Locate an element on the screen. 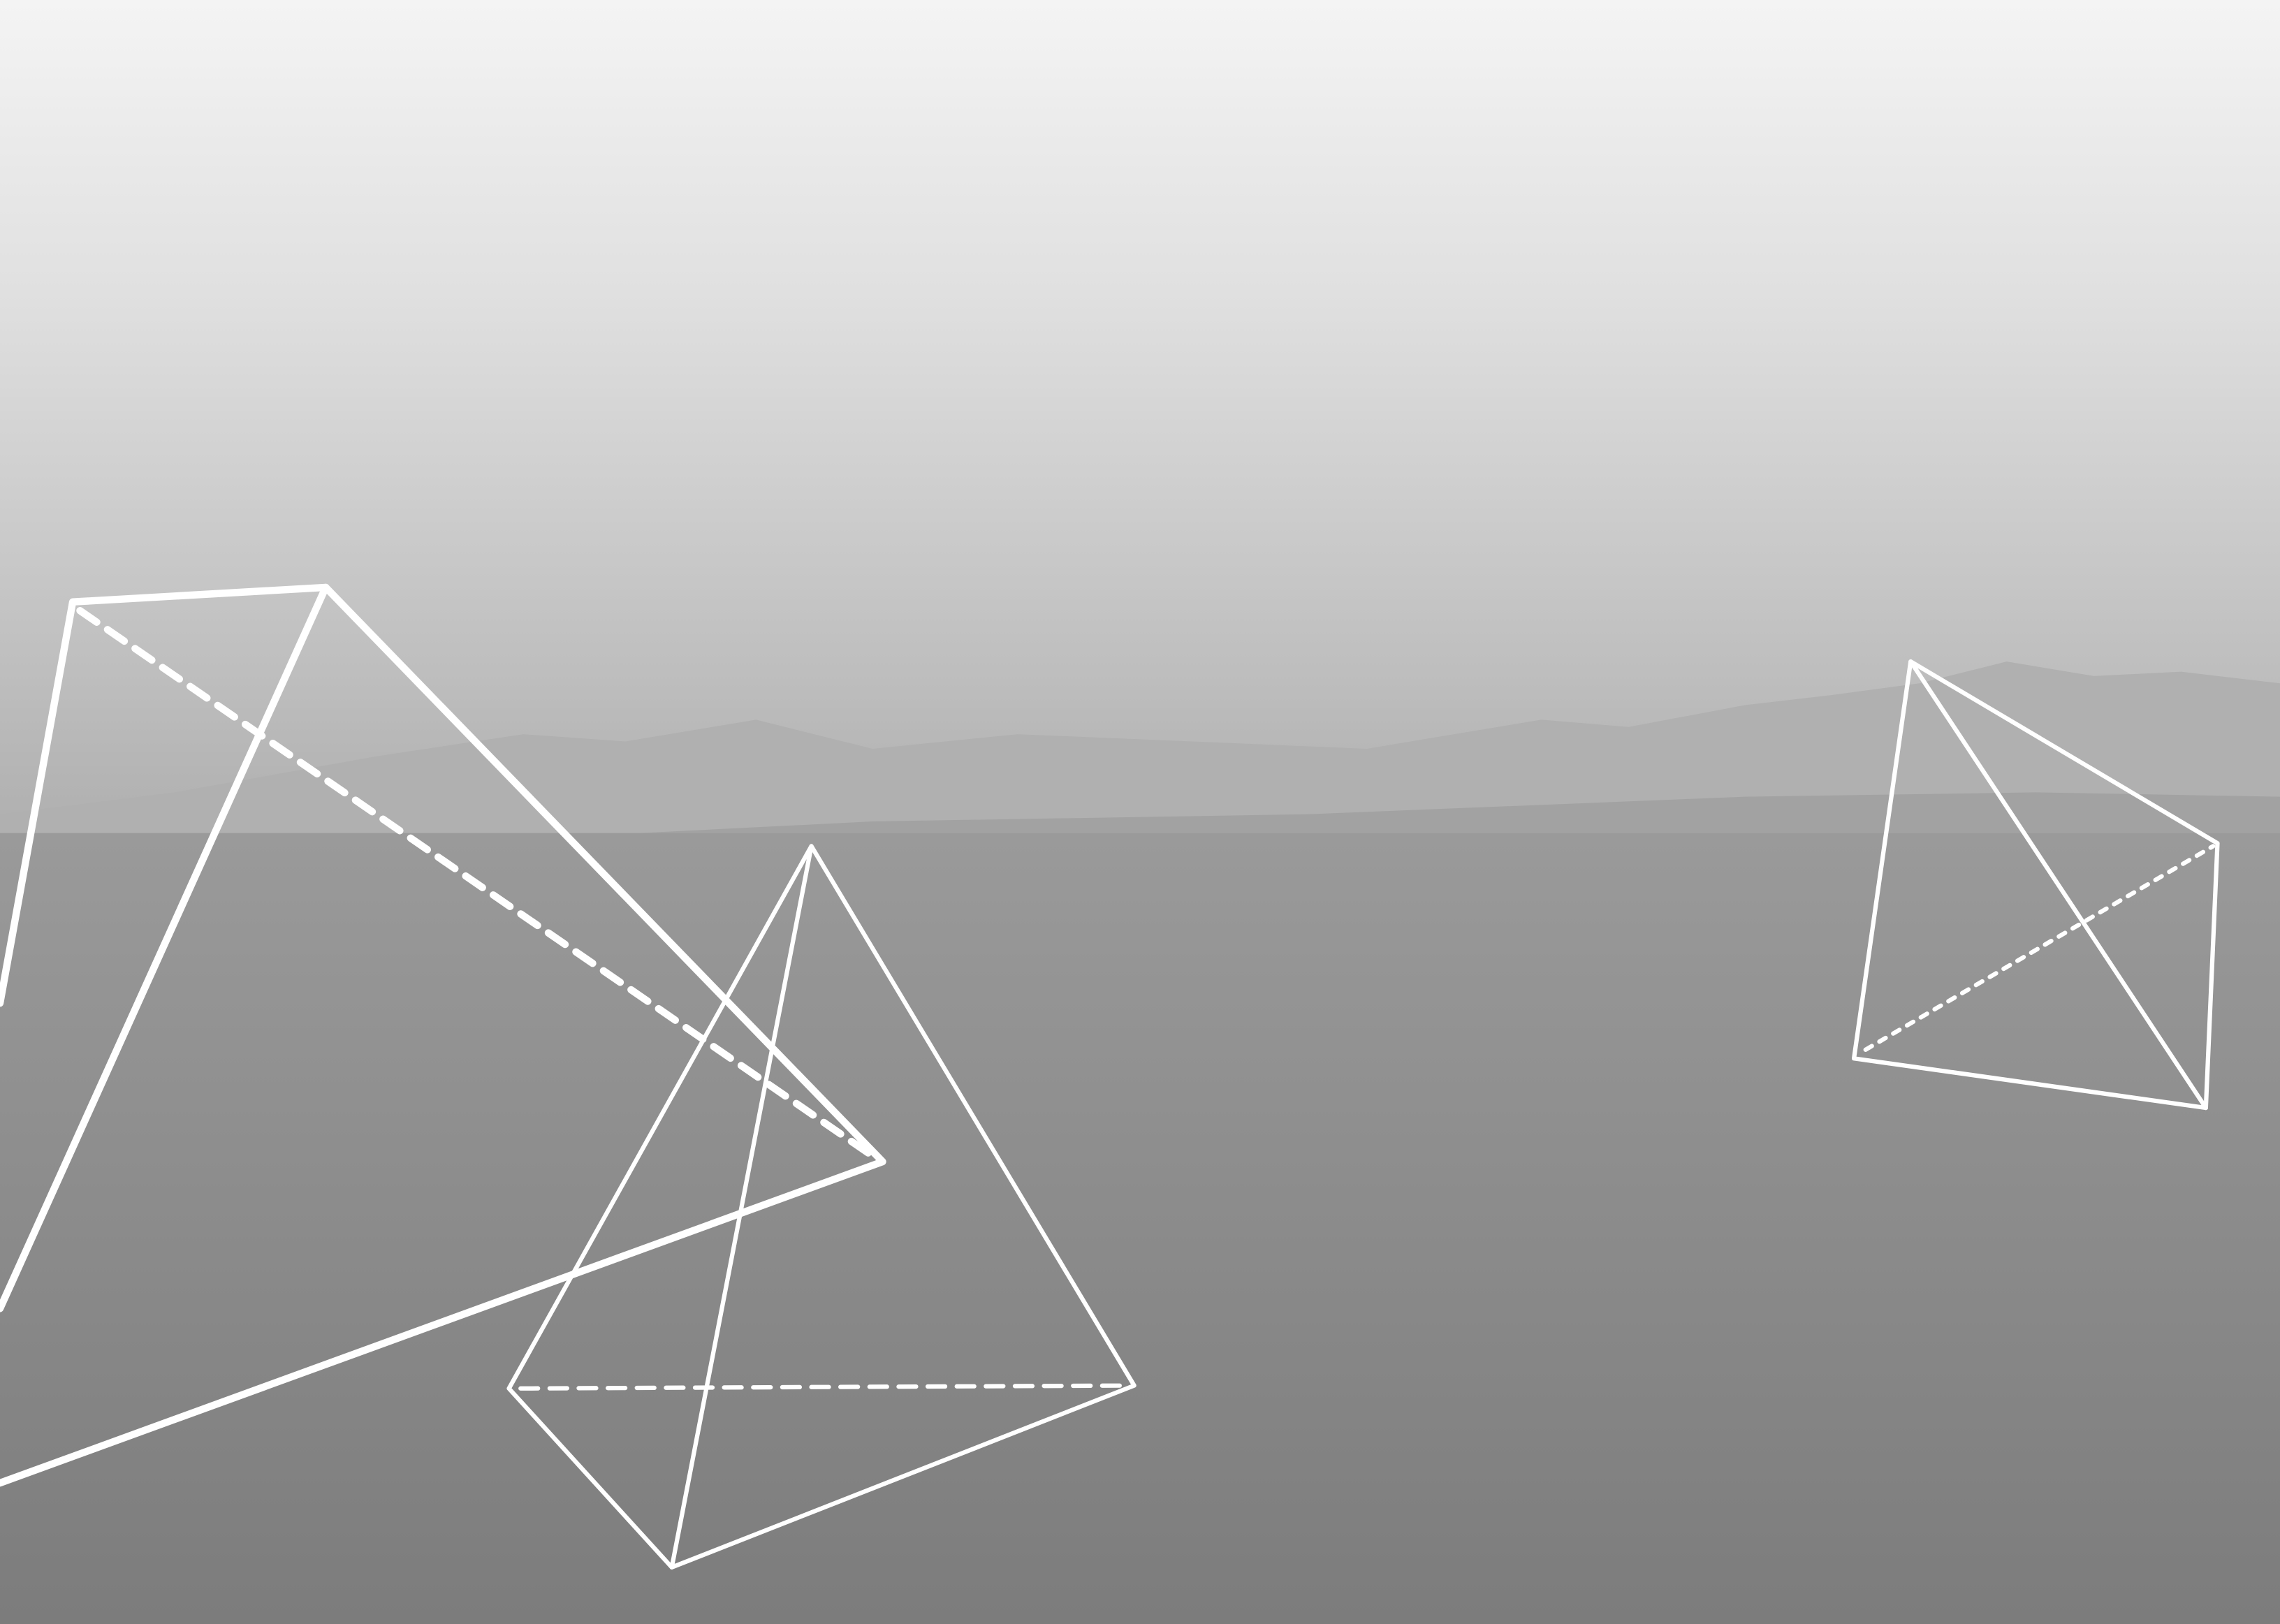 This screenshot has width=2280, height=1624. distant-hills is located at coordinates (1140, 748).